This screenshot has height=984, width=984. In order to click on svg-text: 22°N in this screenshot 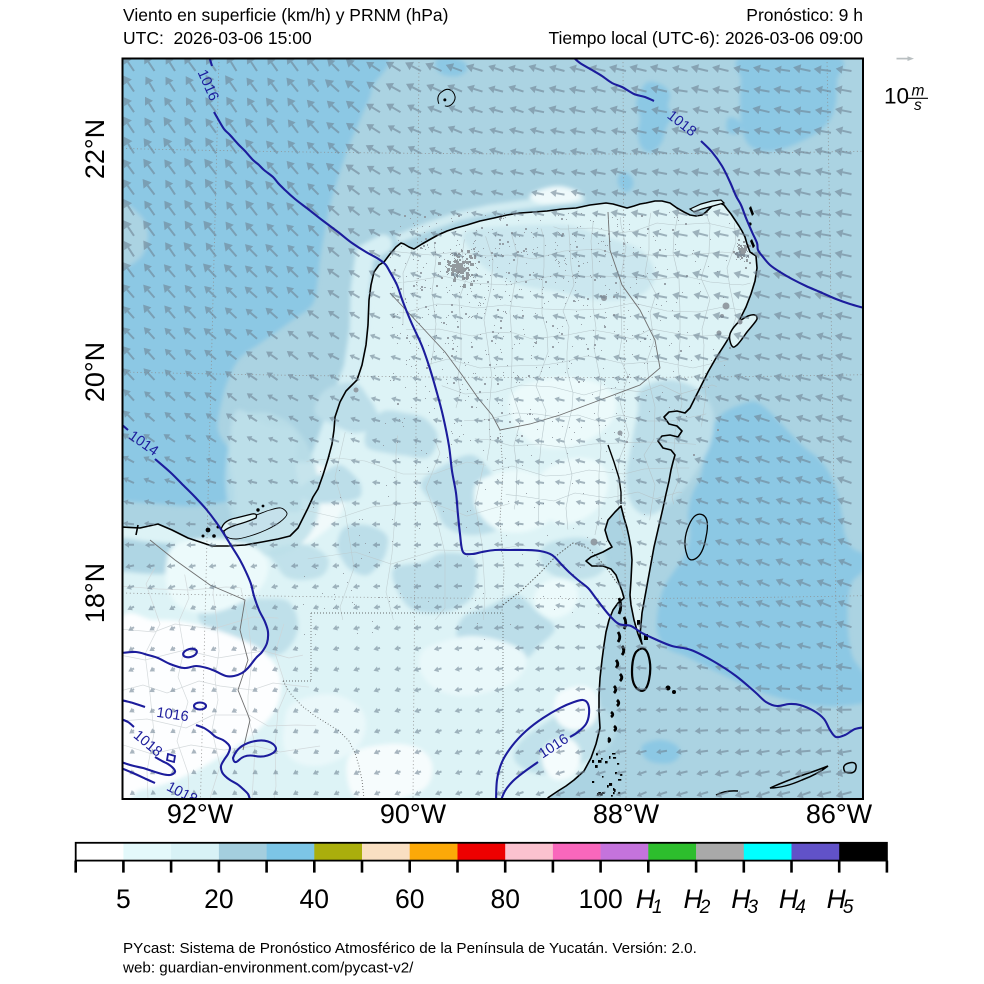, I will do `click(95, 149)`.